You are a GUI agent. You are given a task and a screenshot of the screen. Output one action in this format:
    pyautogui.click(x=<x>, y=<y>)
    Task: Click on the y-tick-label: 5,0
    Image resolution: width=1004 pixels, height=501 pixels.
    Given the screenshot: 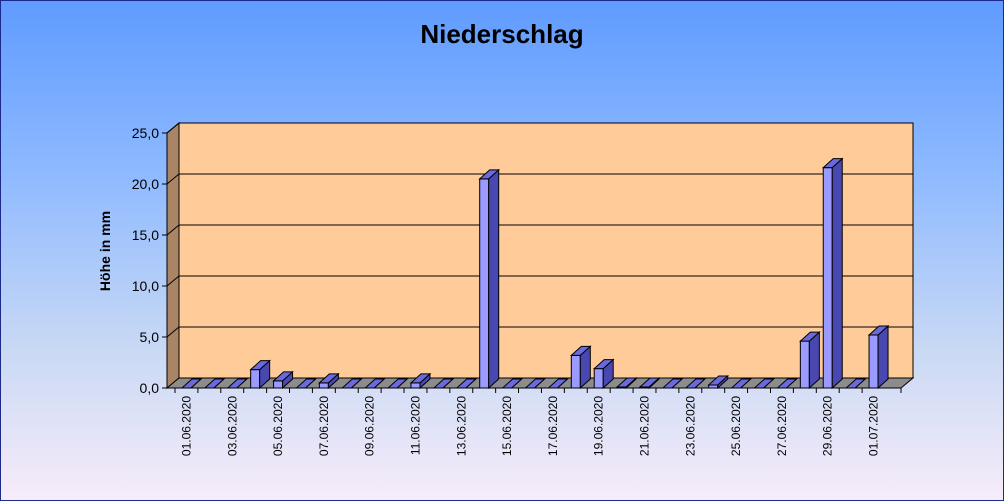 What is the action you would take?
    pyautogui.click(x=150, y=337)
    